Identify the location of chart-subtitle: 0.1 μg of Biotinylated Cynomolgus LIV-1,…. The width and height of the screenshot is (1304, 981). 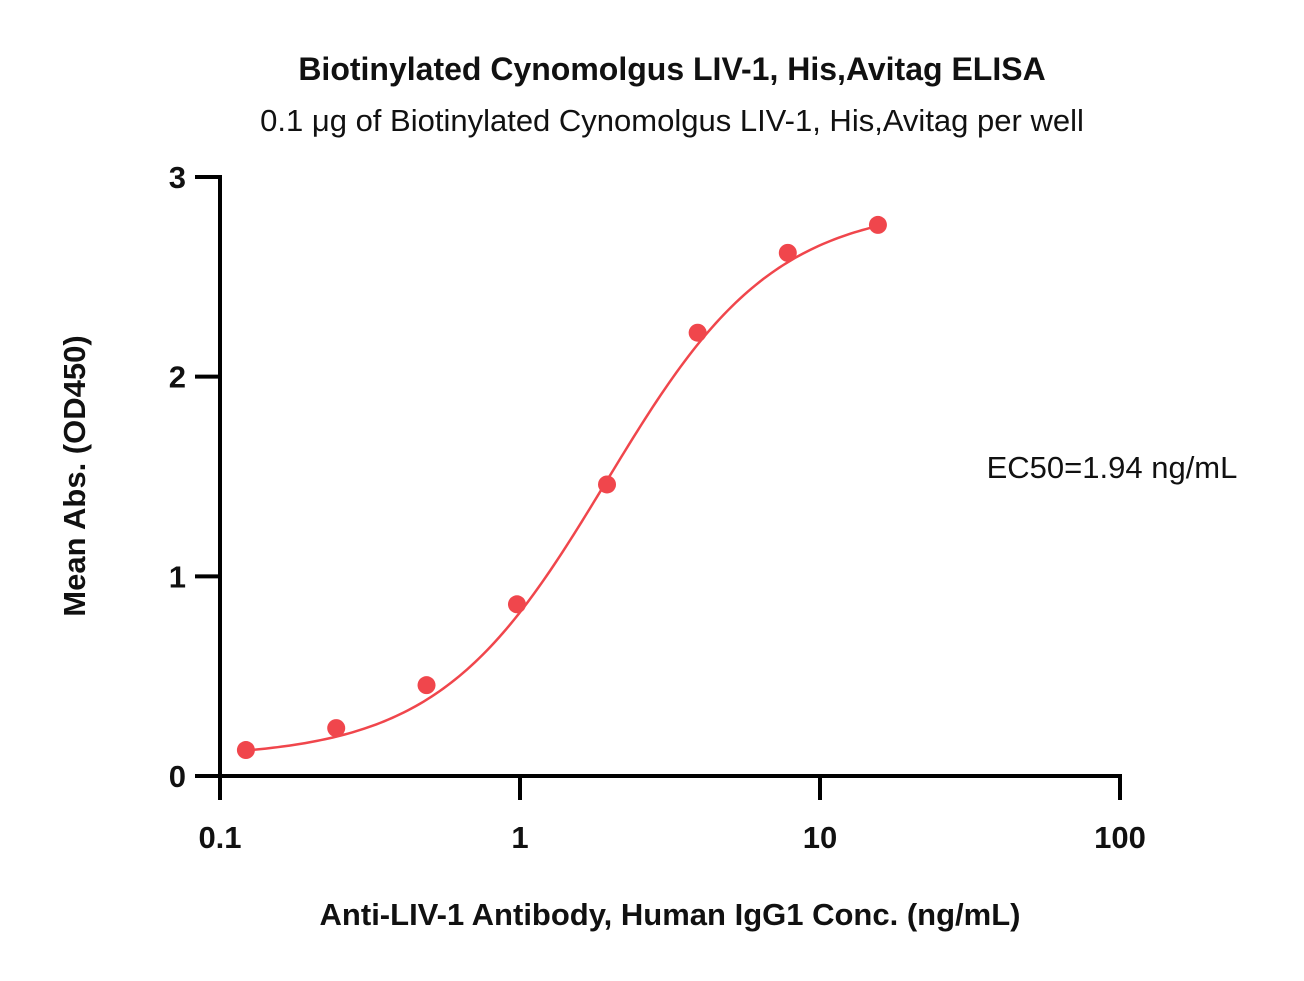
(672, 120).